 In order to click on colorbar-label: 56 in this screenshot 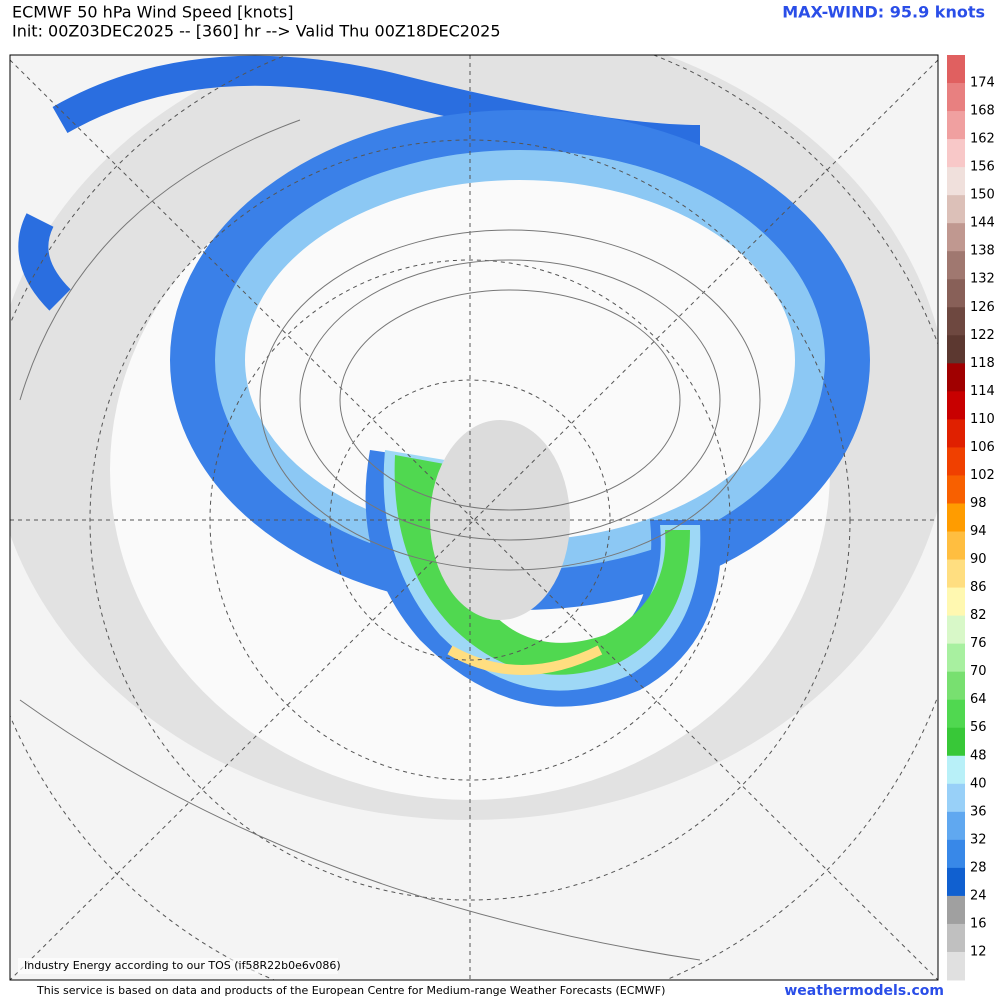, I will do `click(978, 727)`.